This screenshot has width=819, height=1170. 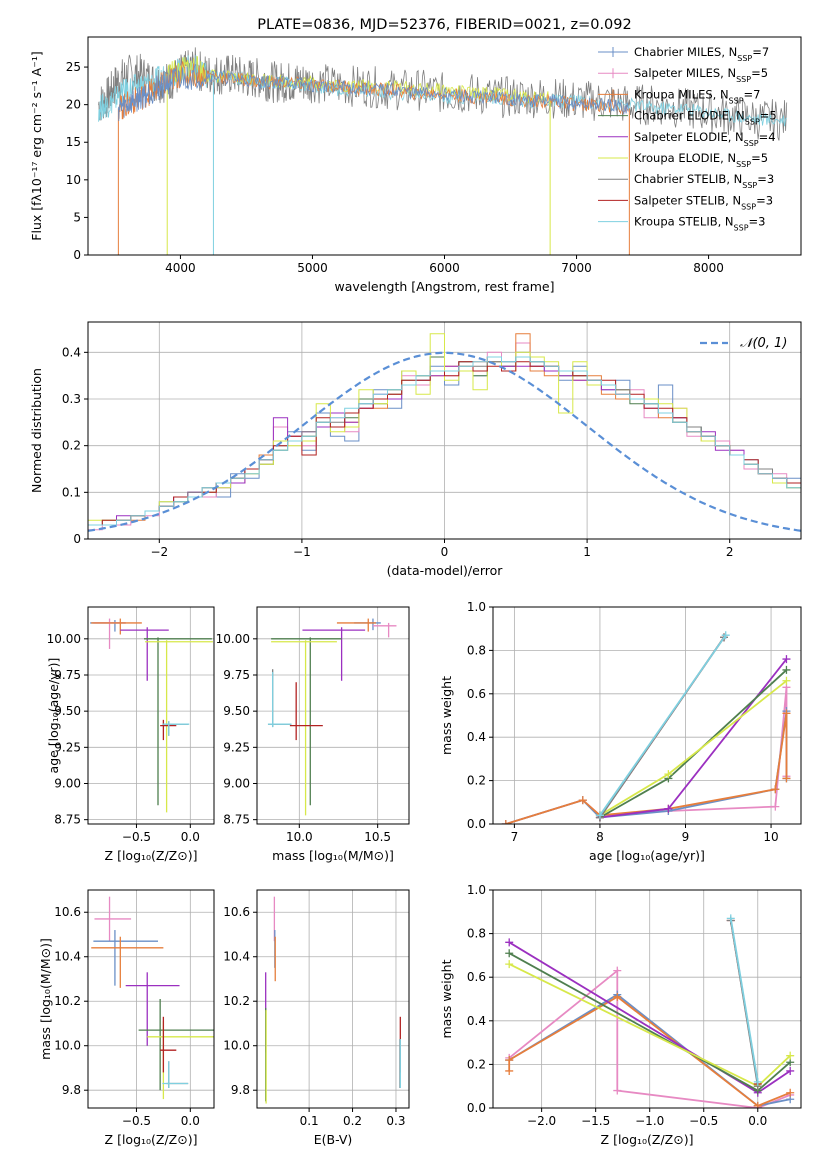 I want to click on x-tick-label: 8, so click(x=600, y=837).